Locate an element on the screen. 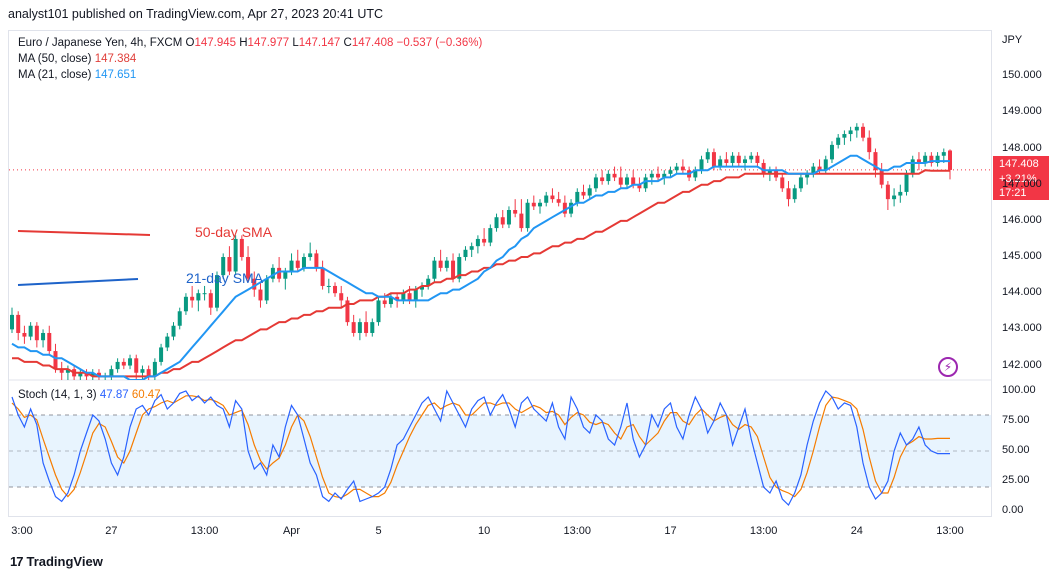  price-tick-label: 147.000 is located at coordinates (1022, 183).